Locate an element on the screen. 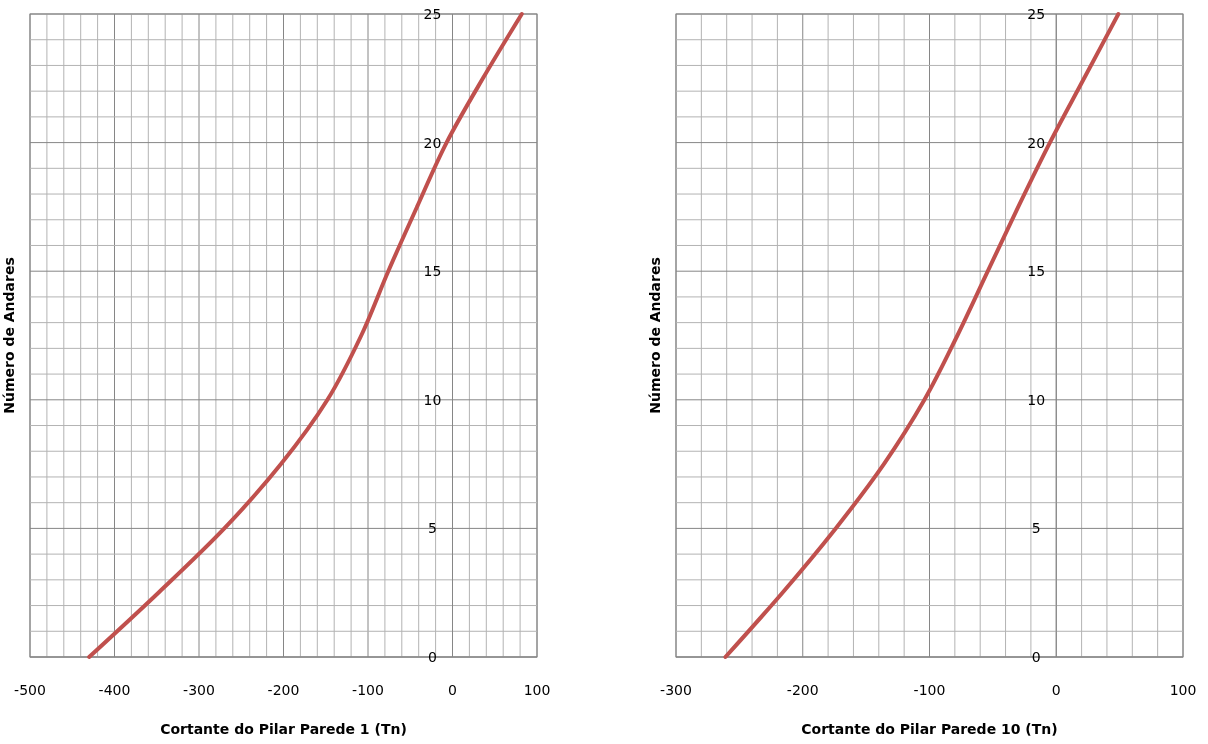 Image resolution: width=1208 pixels, height=744 pixels. x-axis-title: Cortante do Pilar Parede 10 (Tn) is located at coordinates (929, 729).